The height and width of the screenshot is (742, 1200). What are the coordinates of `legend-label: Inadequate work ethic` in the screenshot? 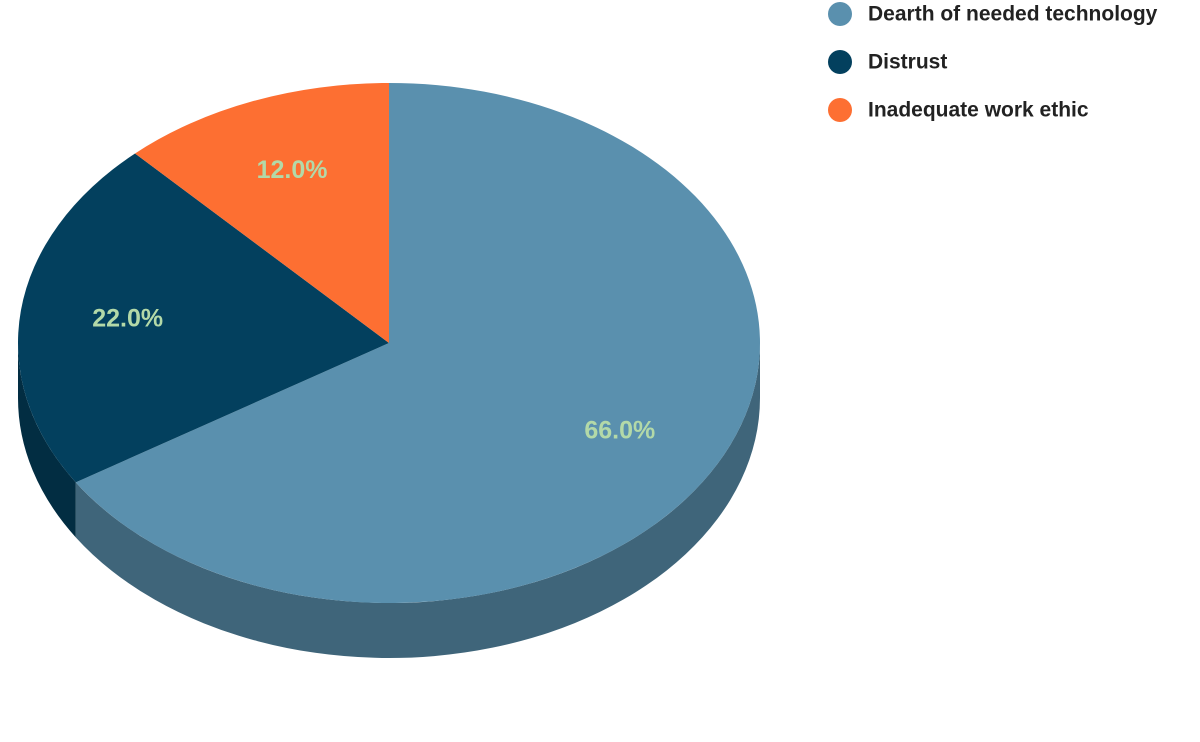 It's located at (978, 110).